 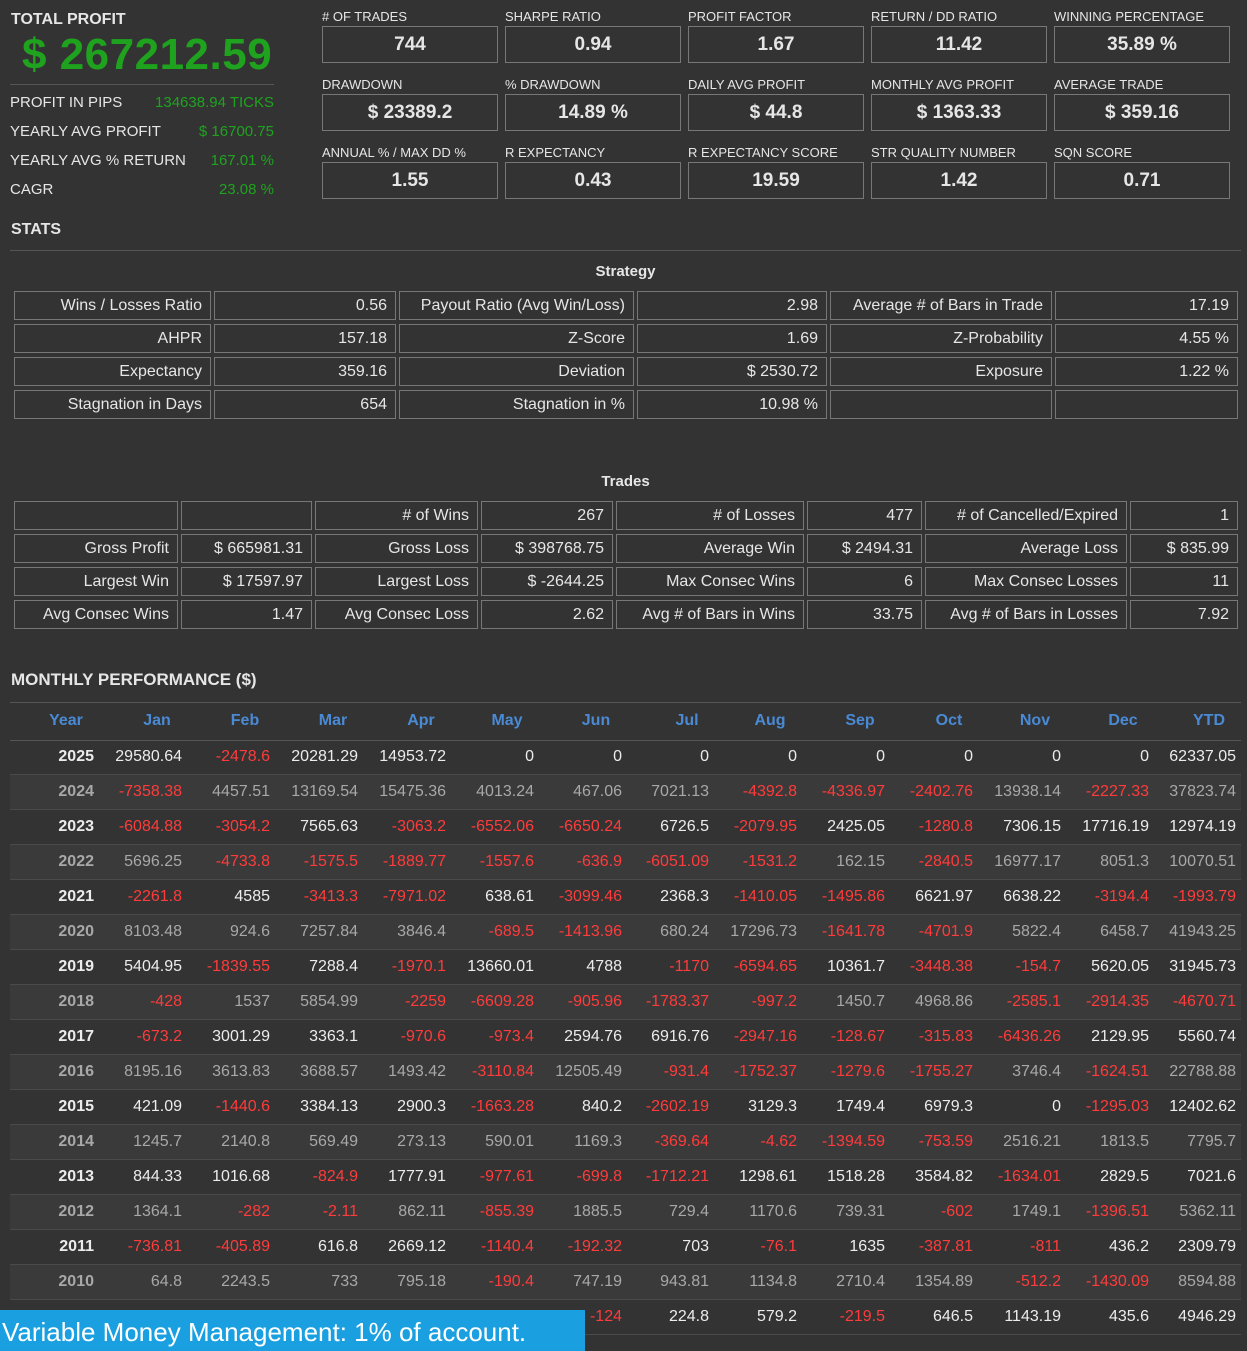 I want to click on month-value-cell: 2368.3, so click(x=684, y=896).